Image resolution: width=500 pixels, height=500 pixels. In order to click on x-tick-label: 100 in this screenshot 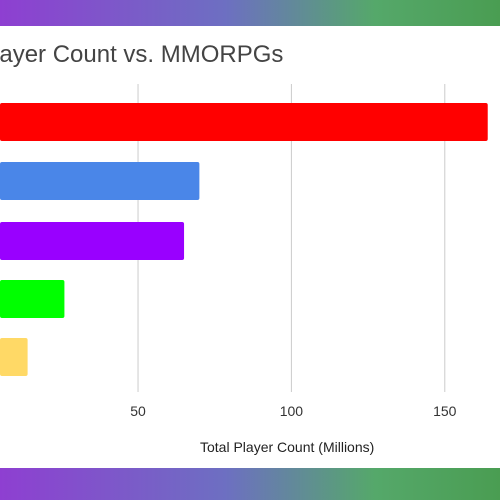, I will do `click(292, 411)`.